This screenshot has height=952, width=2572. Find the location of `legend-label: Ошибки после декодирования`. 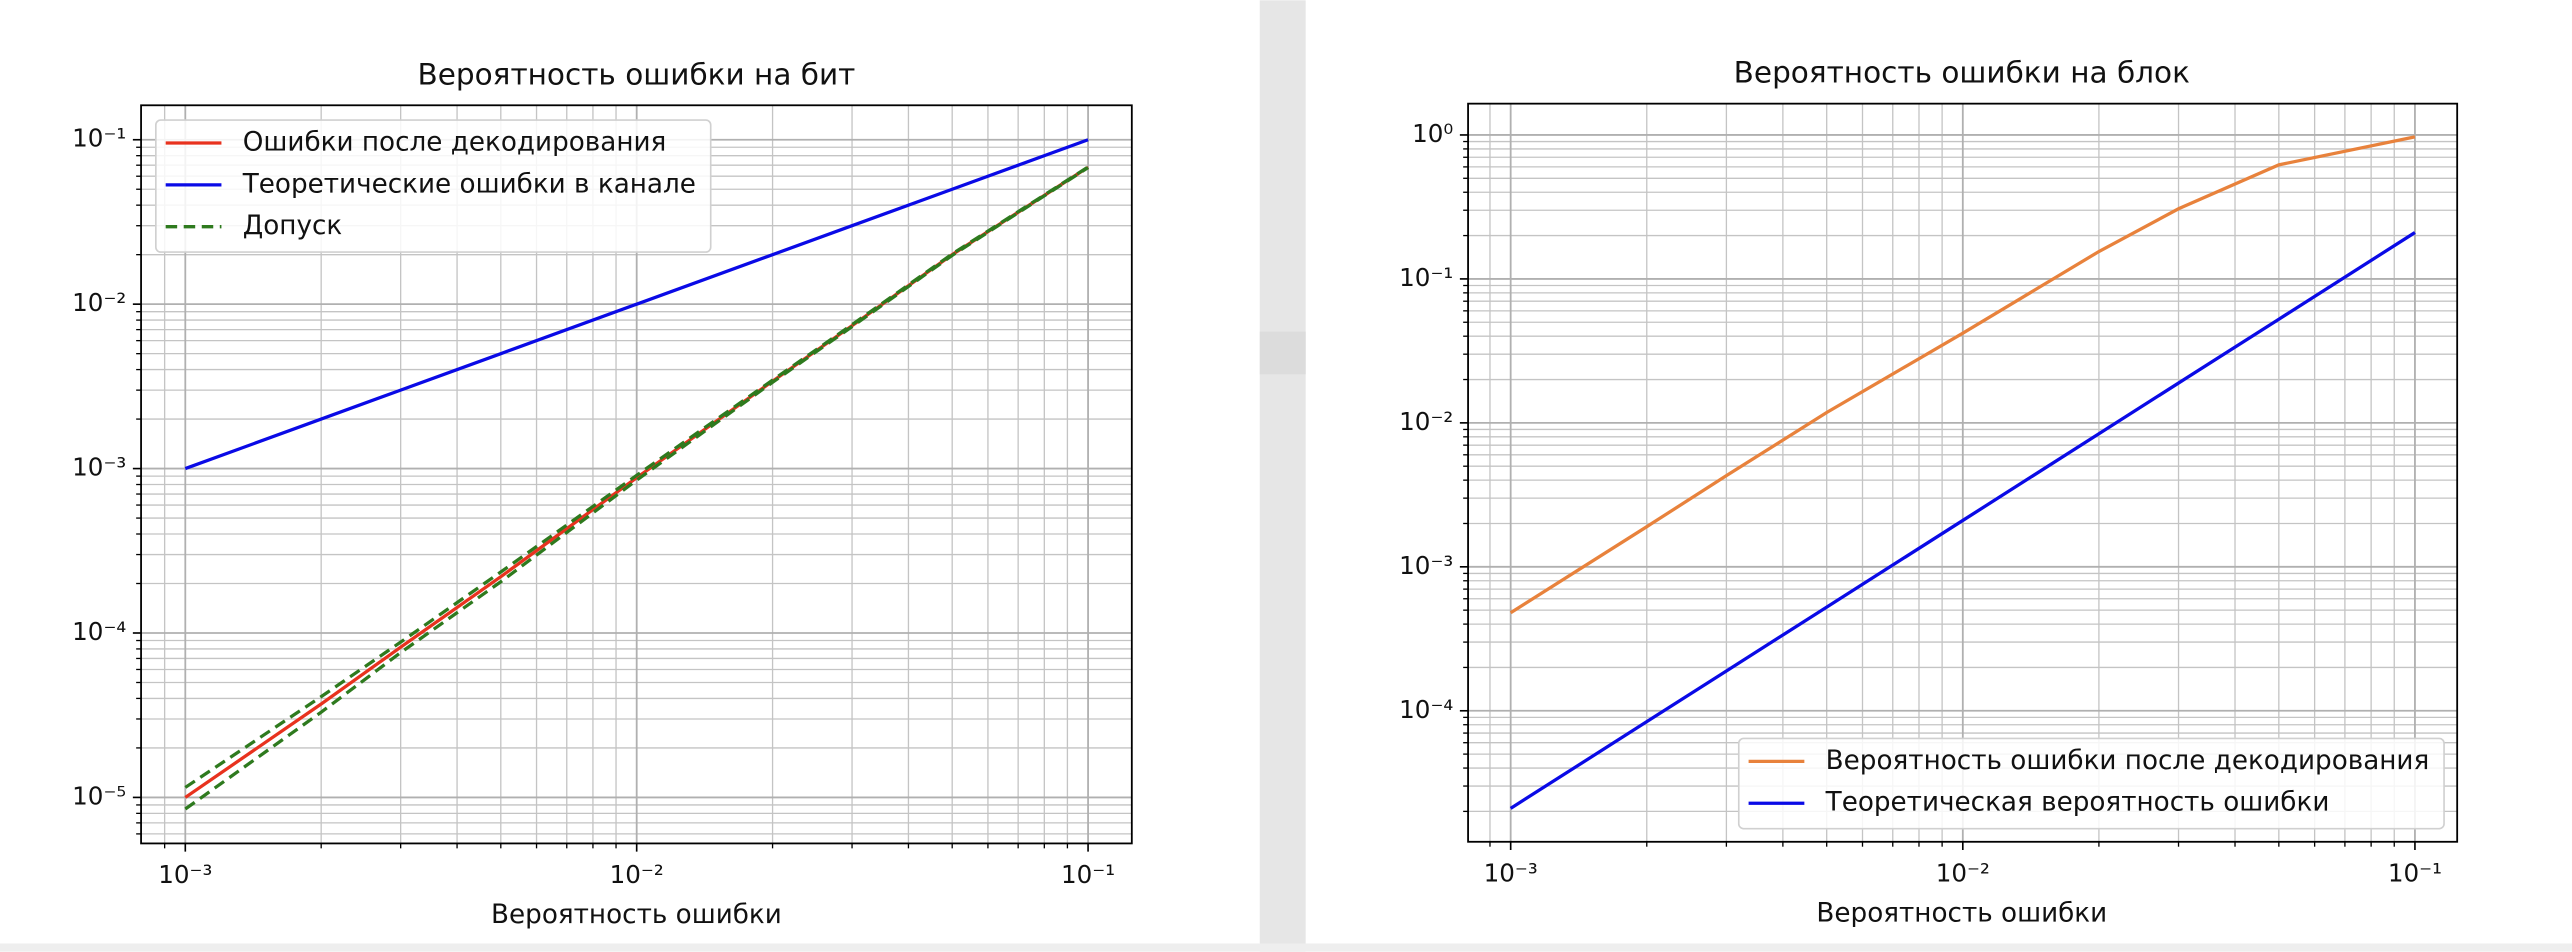

legend-label: Ошибки после декодирования is located at coordinates (455, 143).